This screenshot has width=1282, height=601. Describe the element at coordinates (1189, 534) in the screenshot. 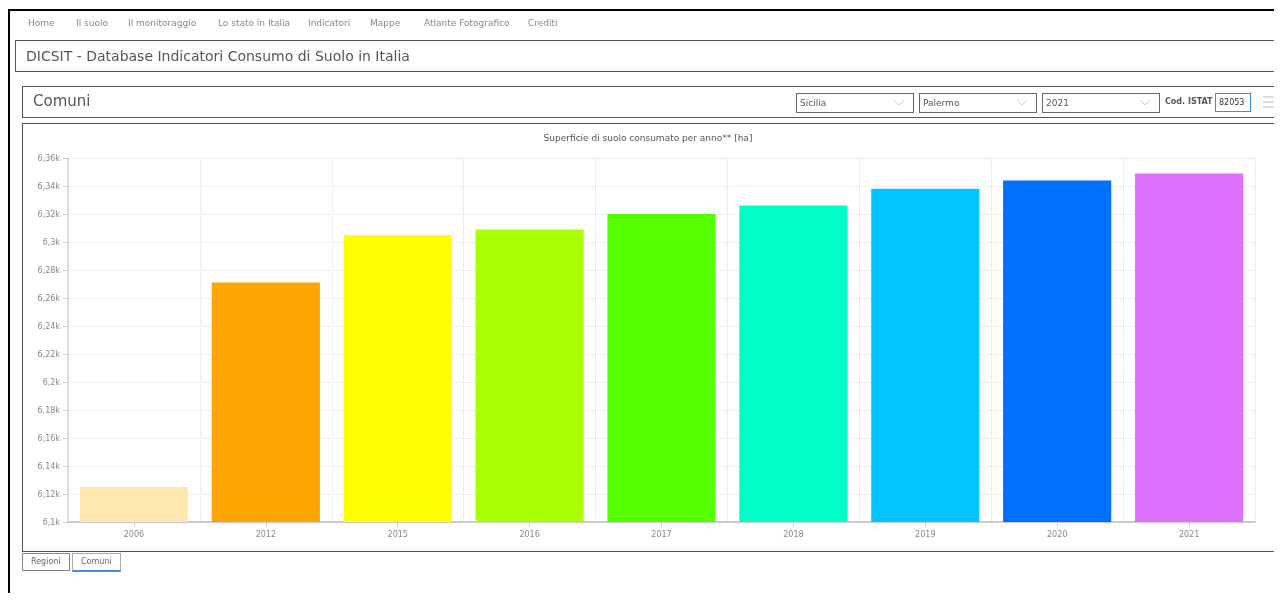

I see `x-tick-label: 2021` at that location.